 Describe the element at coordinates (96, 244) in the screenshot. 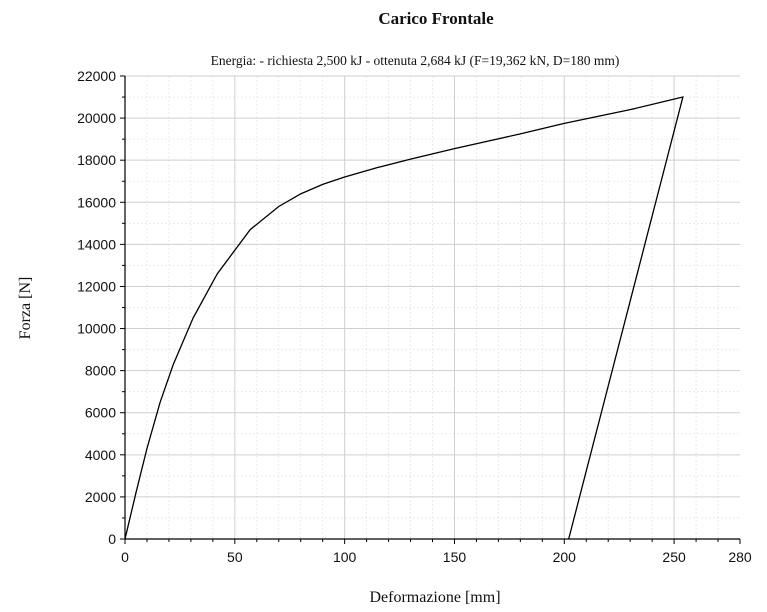

I see `y-tick-label: 14000` at that location.